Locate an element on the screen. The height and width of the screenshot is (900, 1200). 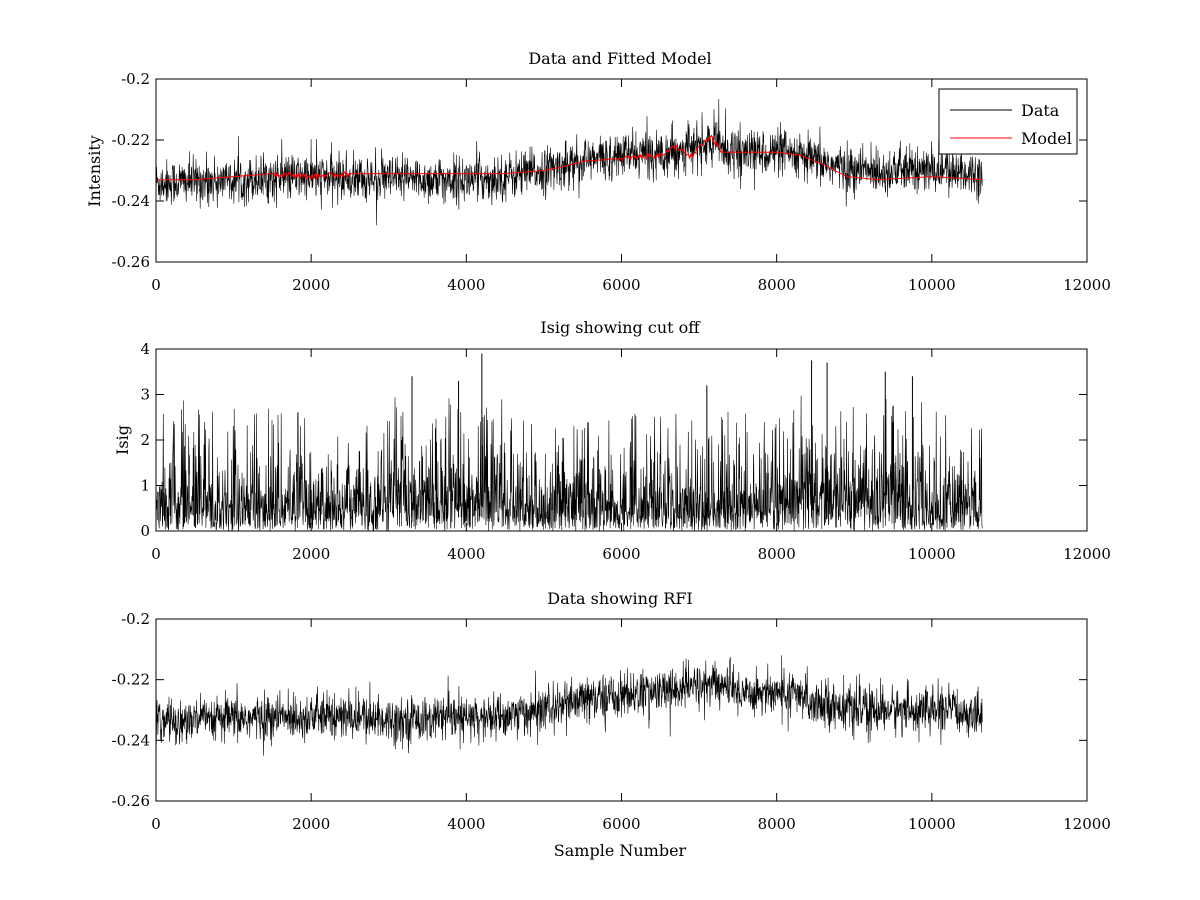
subplot-1-model-series is located at coordinates (569, 157).